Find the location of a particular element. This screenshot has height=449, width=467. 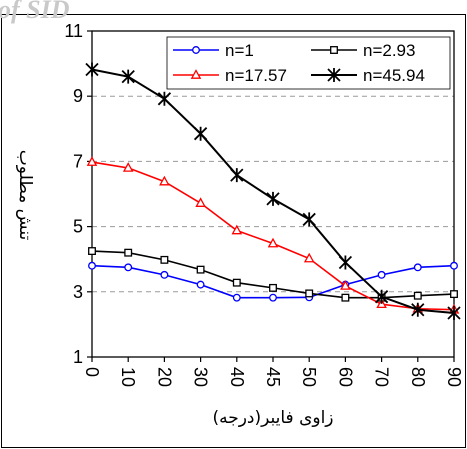

legend-label: n=17.57 is located at coordinates (256, 75).